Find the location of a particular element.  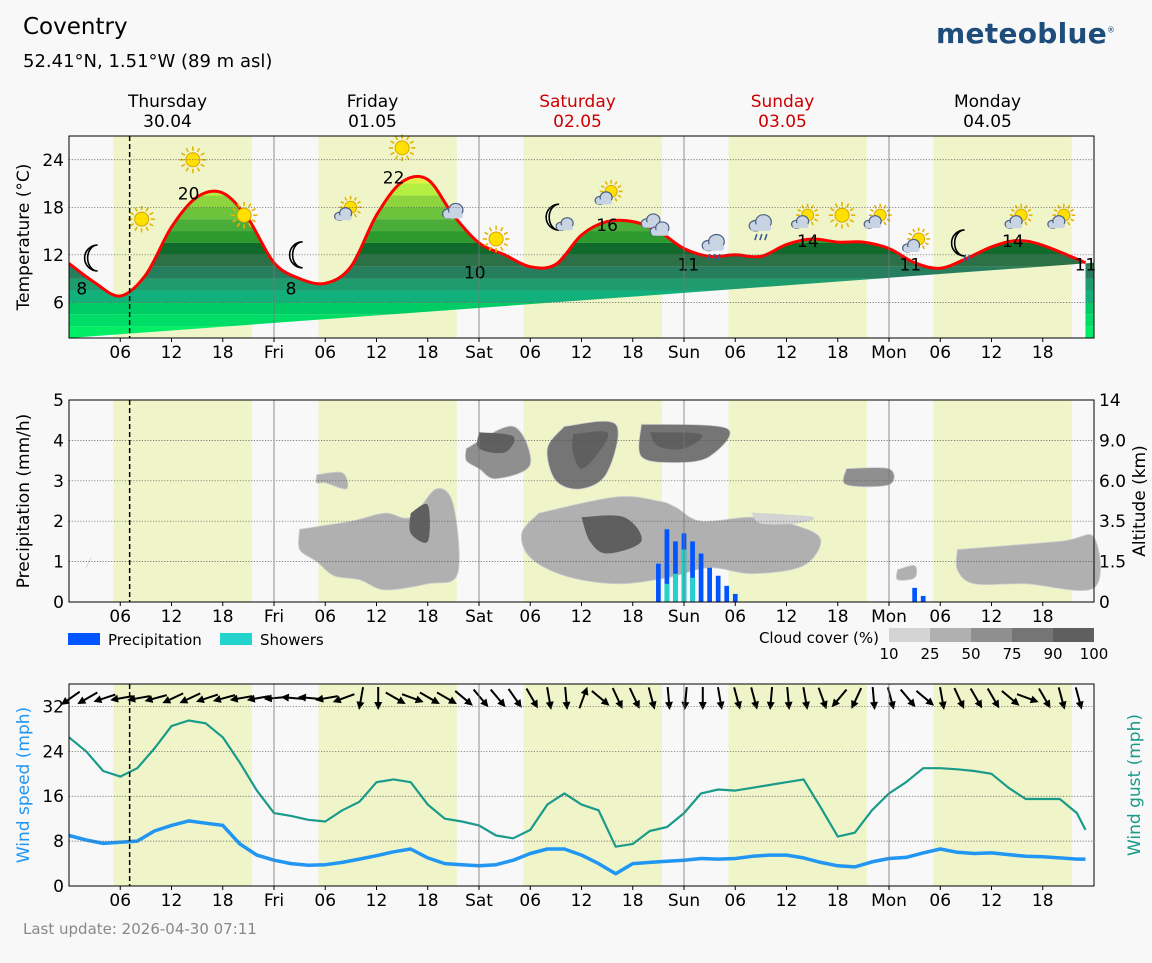

day-date: 30.04 is located at coordinates (167, 122).